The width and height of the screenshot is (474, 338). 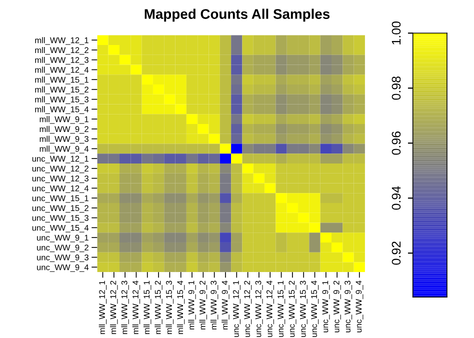 I want to click on x-tick-label: mll_WW_9_1, so click(x=192, y=305).